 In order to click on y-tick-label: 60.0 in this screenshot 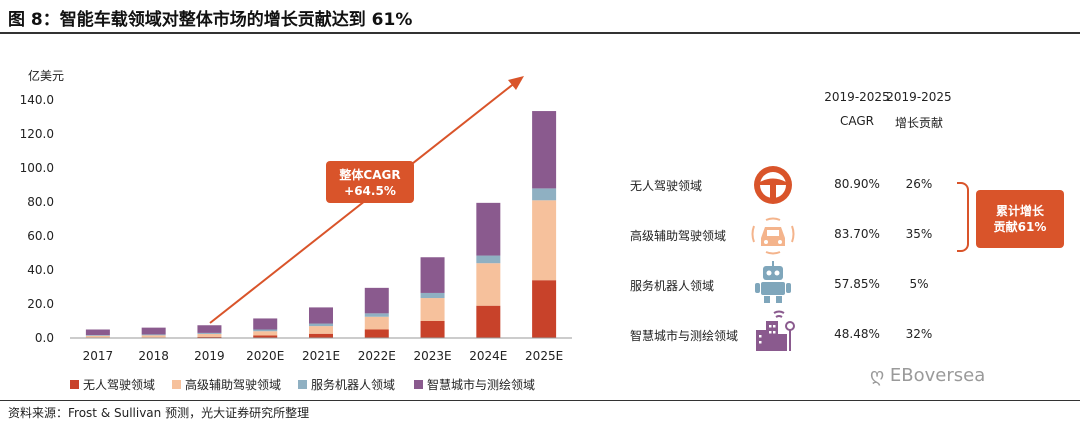, I will do `click(40, 236)`.